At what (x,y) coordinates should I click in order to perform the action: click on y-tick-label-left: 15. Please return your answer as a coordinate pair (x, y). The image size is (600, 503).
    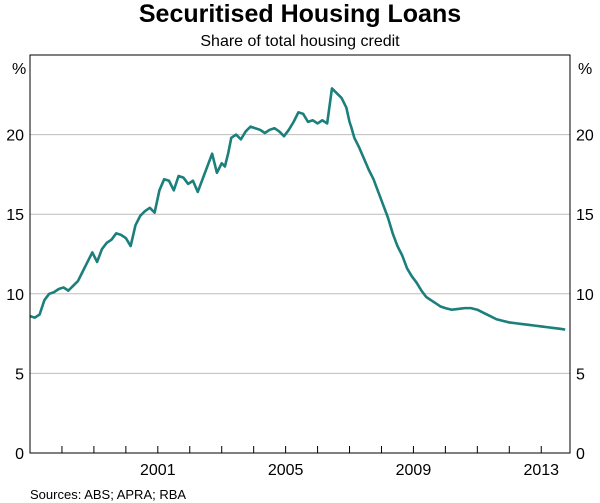
    Looking at the image, I should click on (15, 215).